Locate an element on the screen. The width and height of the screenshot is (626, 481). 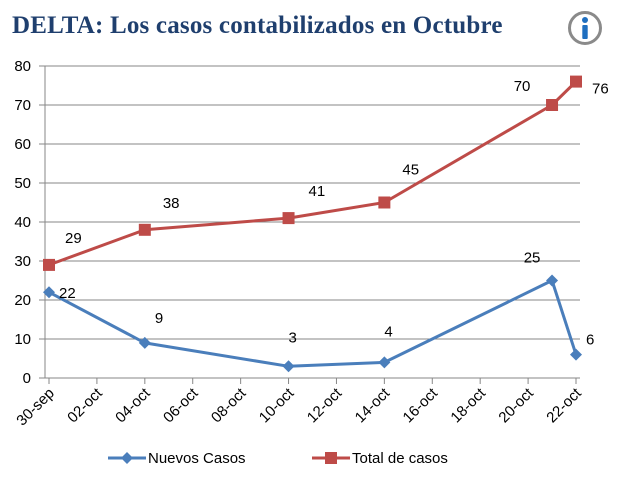
x-tick-label: 02-oct is located at coordinates (85, 405).